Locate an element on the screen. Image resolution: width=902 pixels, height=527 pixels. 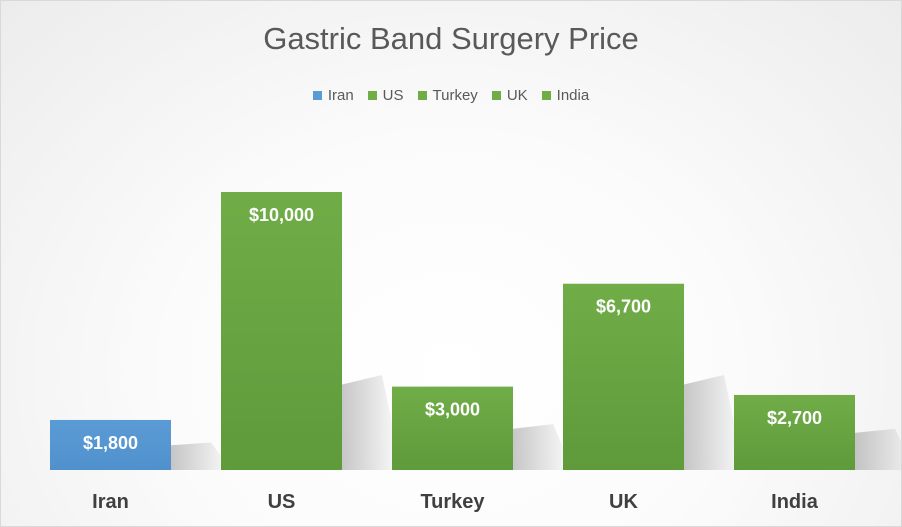
data-label-us: $10,000 is located at coordinates (281, 215).